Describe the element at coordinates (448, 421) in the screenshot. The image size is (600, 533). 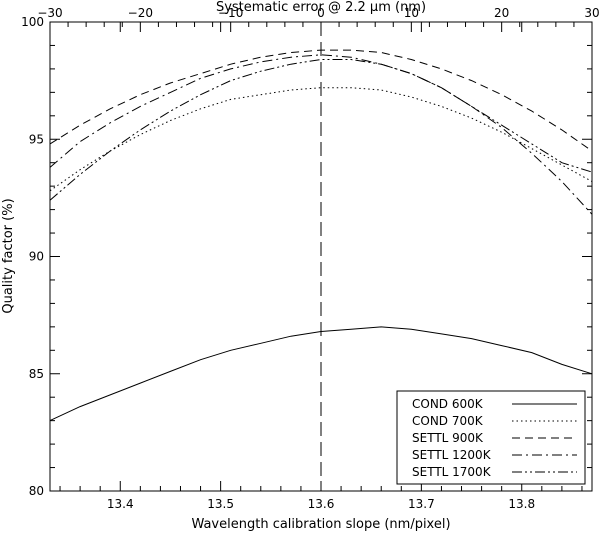
I see `legend-label: COND 700K` at that location.